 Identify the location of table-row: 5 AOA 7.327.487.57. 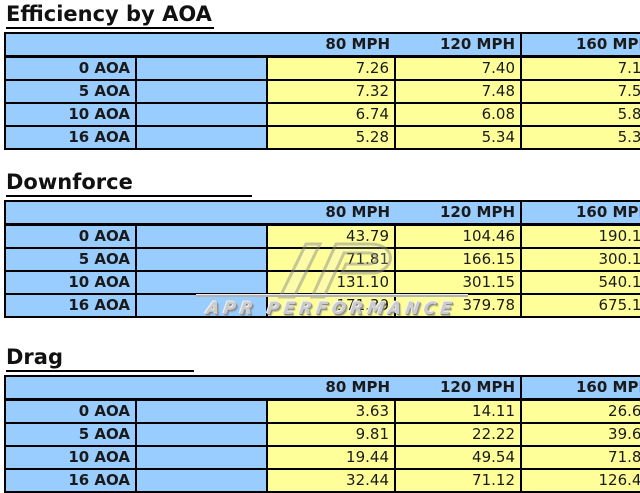
(322, 91).